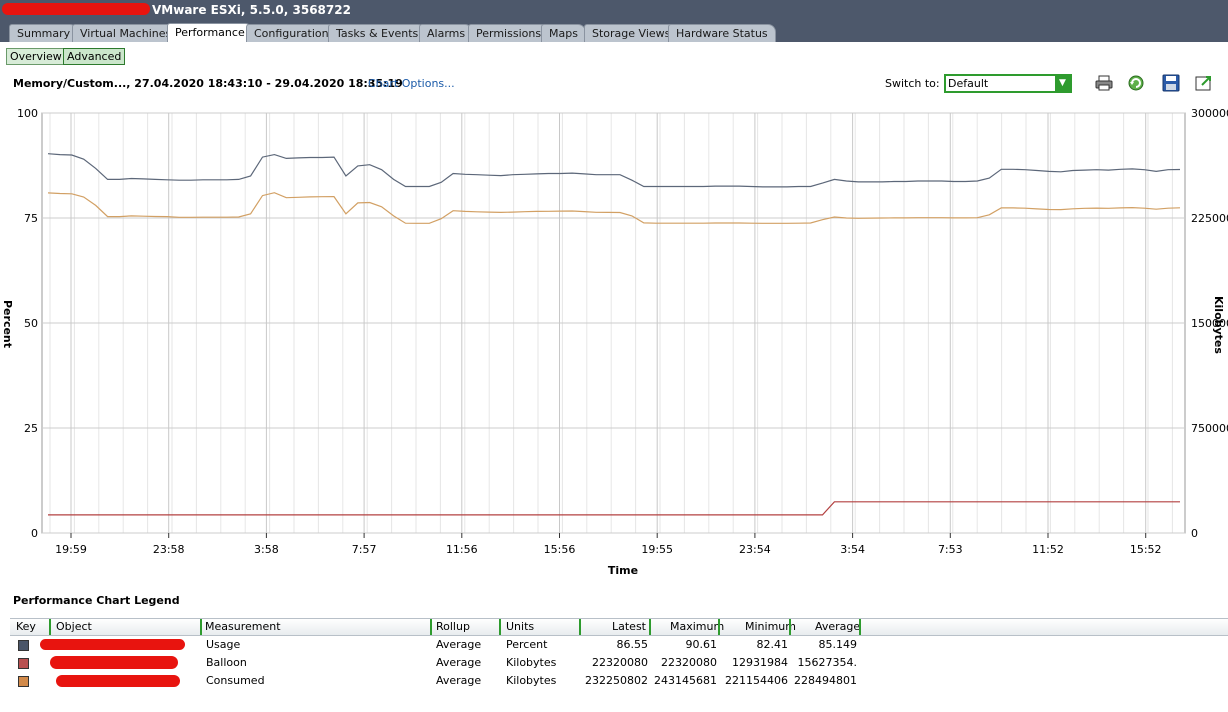  What do you see at coordinates (1218, 325) in the screenshot?
I see `y-axis-label-right: Kilobytes` at bounding box center [1218, 325].